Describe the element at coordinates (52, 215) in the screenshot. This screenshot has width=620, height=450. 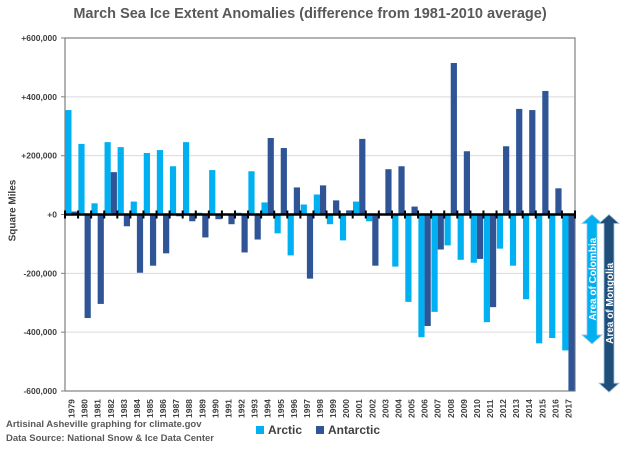
I see `y-tick-label: +0` at that location.